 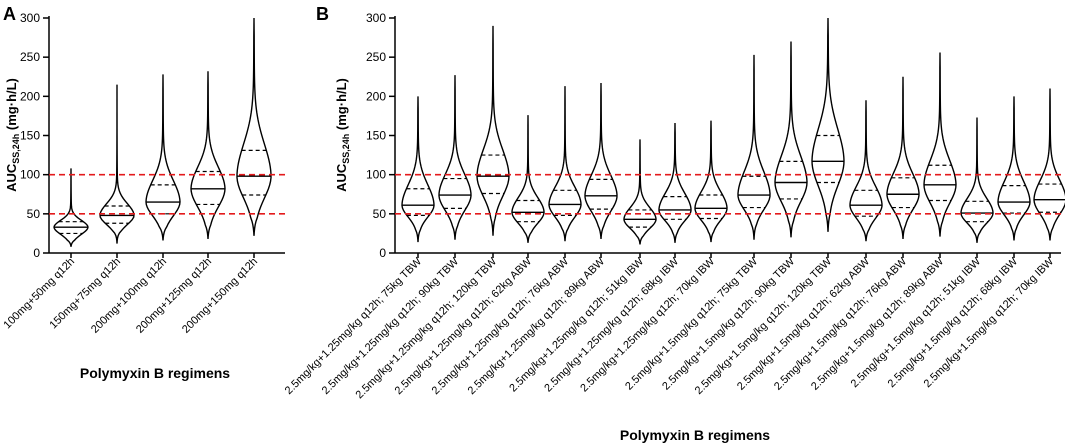 I want to click on panel-a-ylabel-sub: SS,24h, so click(x=16, y=149).